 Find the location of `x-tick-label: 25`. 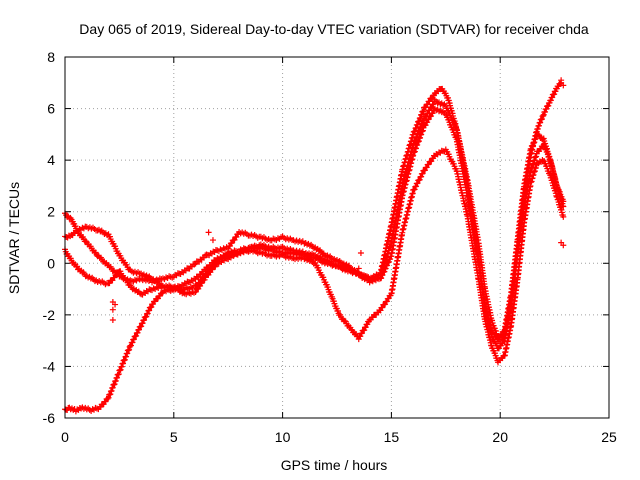

x-tick-label: 25 is located at coordinates (609, 437).